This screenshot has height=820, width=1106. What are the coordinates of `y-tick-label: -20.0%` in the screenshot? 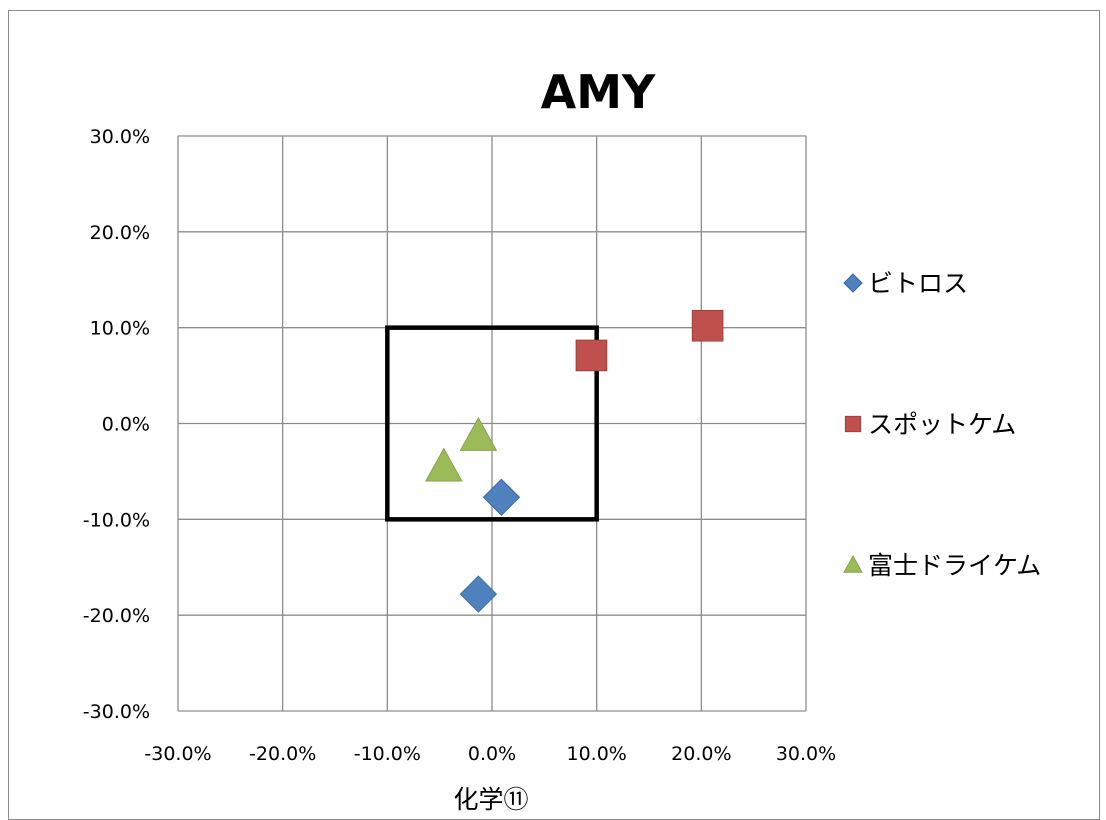 It's located at (116, 616).